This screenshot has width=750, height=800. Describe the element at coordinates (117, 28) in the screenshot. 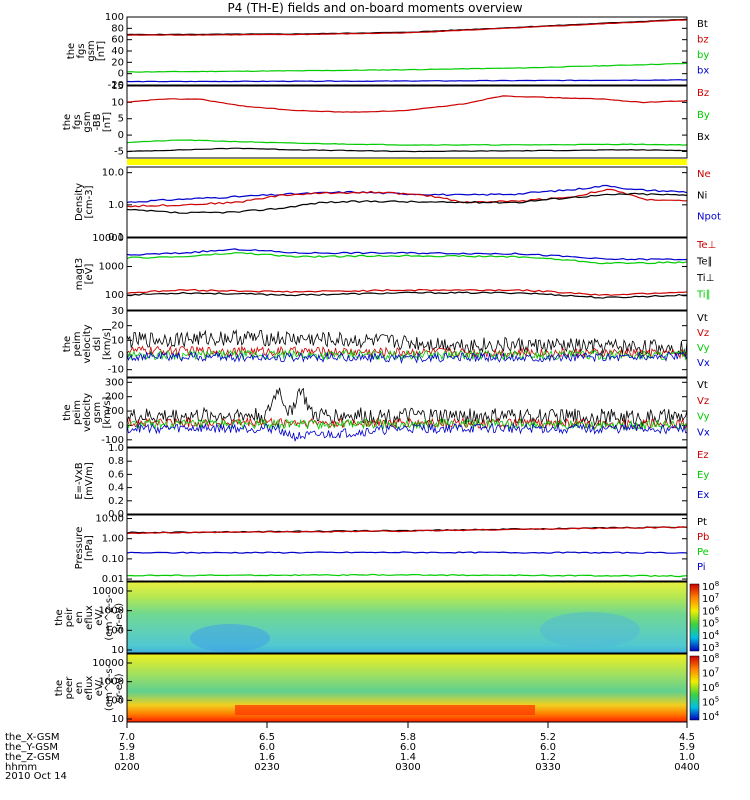

I see `y-tick-label: 80` at that location.